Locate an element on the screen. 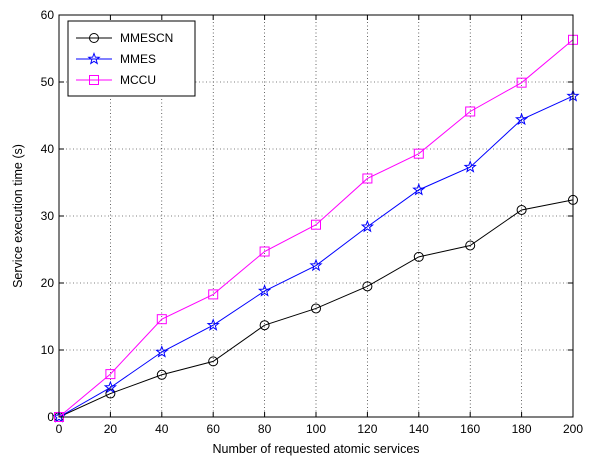 This screenshot has height=457, width=589. legend-marker-mmescn is located at coordinates (94, 38).